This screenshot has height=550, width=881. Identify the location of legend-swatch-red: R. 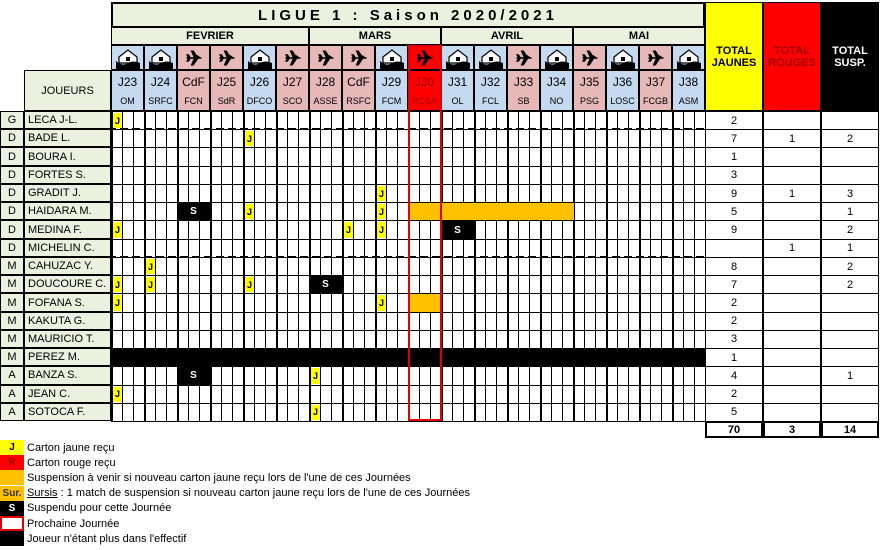
(12, 463).